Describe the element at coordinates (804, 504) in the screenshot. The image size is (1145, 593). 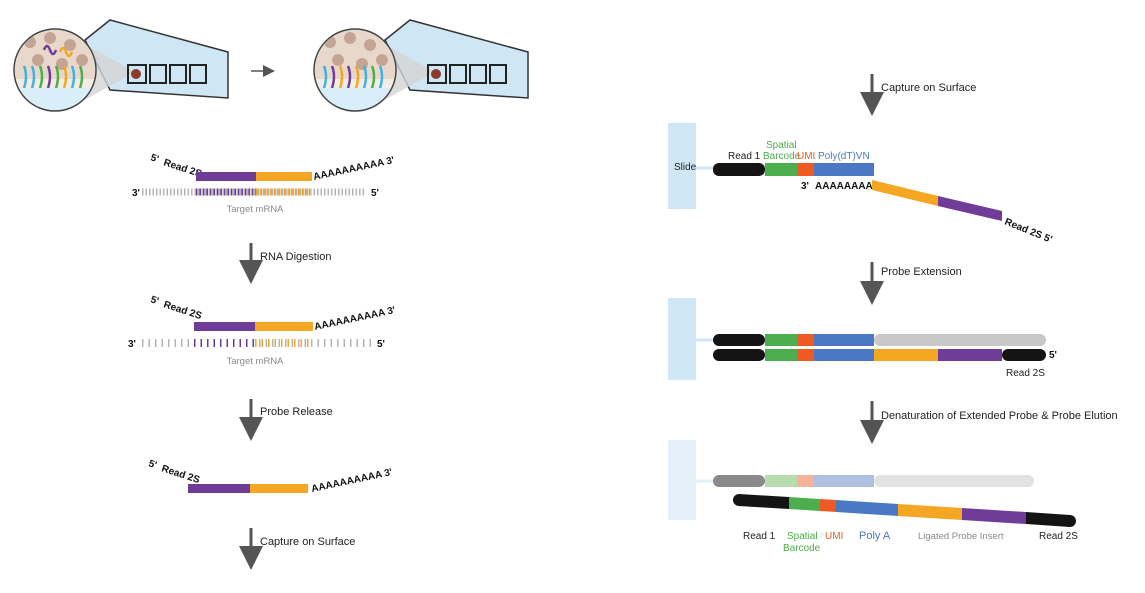
I see `released-barcode-segment` at that location.